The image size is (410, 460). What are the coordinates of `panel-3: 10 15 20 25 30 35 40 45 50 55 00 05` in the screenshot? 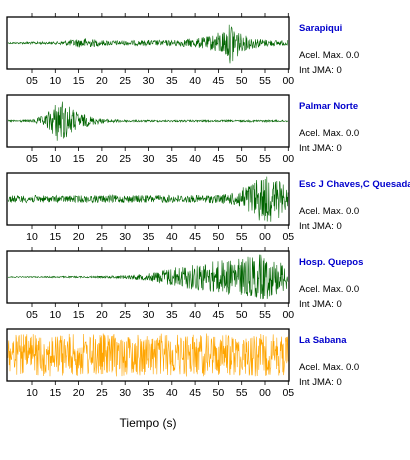 It's located at (150, 207).